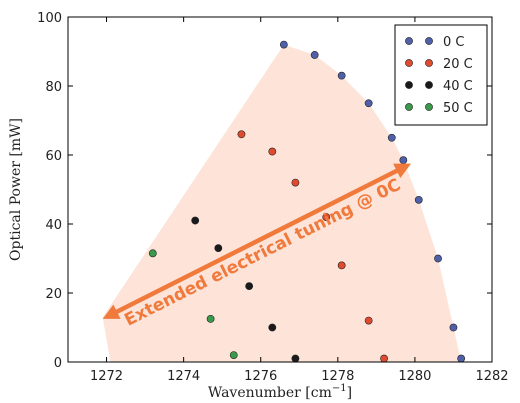 The image size is (520, 403). Describe the element at coordinates (270, 393) in the screenshot. I see `x-axis-label-main: Wavenumber [cm` at that location.